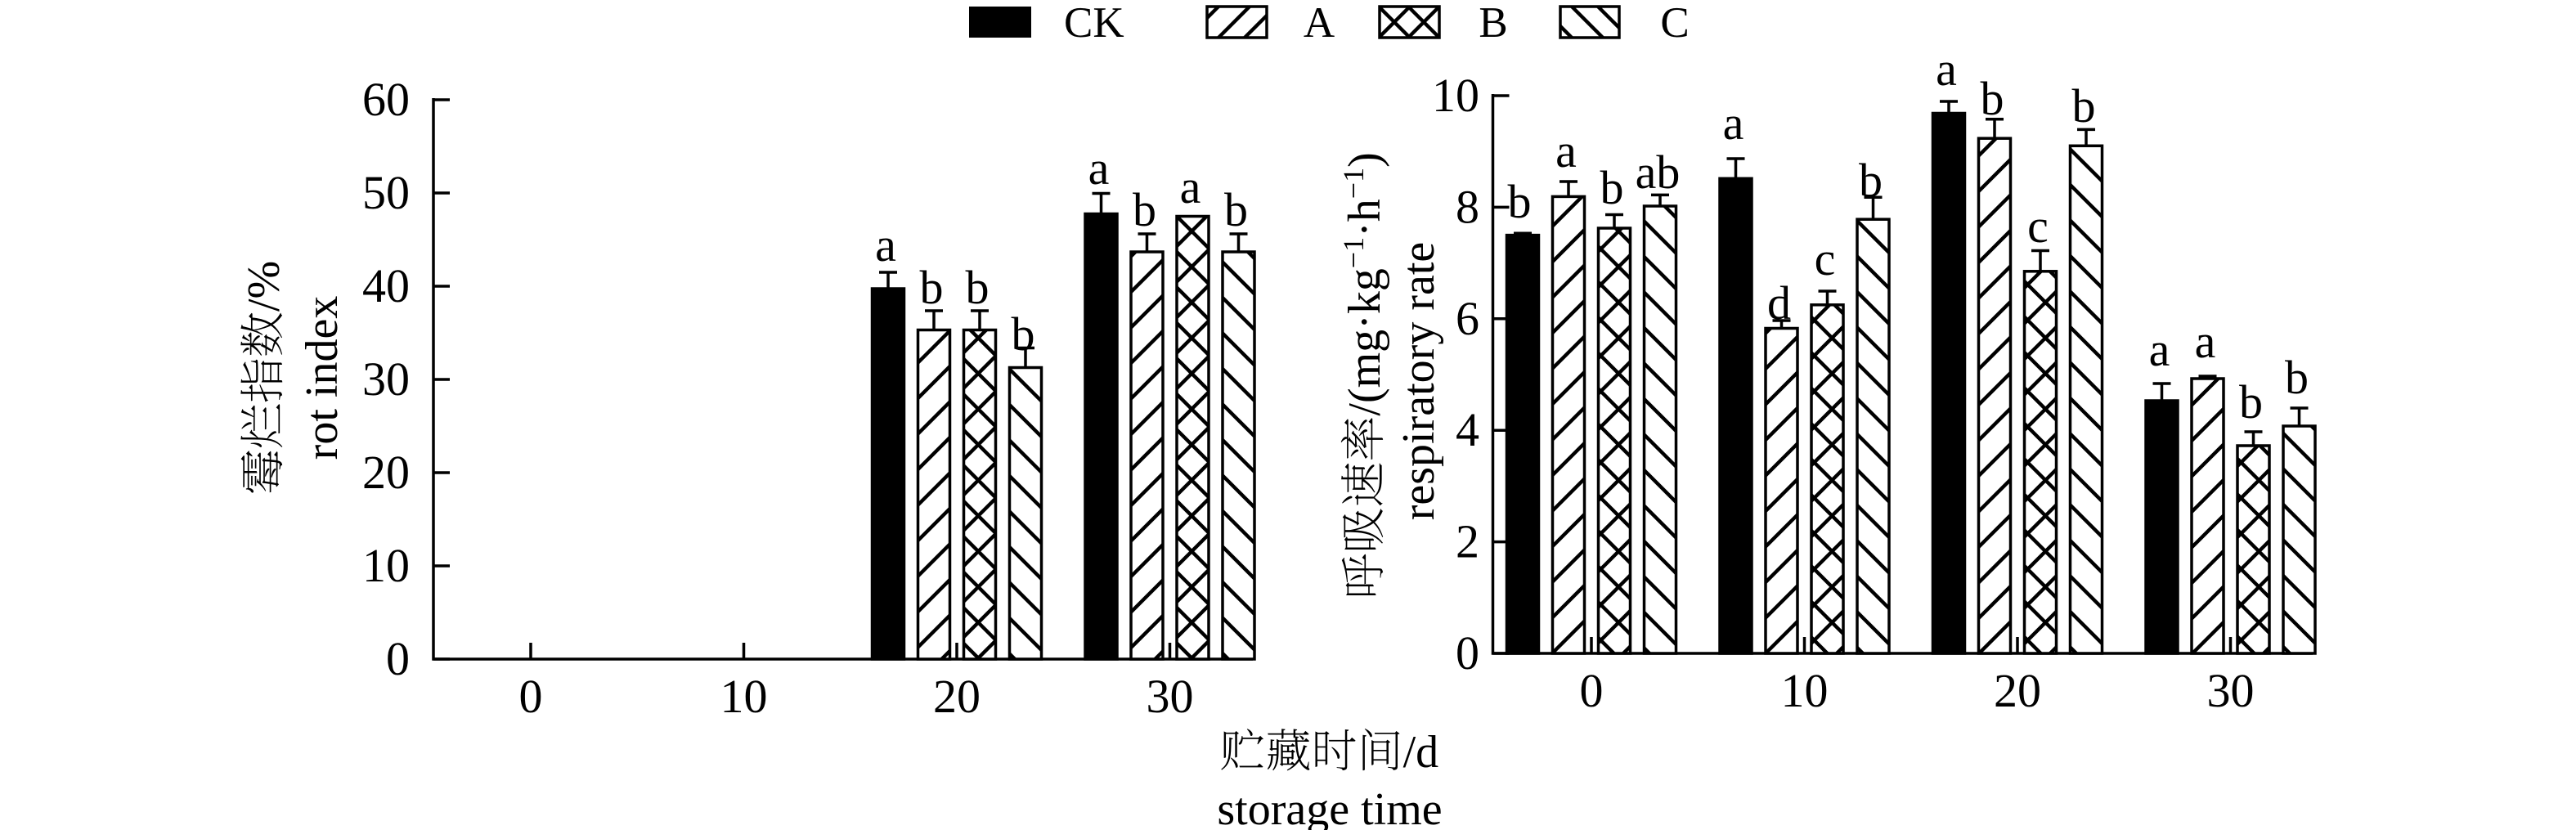 This screenshot has width=2576, height=830. What do you see at coordinates (1421, 753) in the screenshot?
I see `svg-text: /d` at bounding box center [1421, 753].